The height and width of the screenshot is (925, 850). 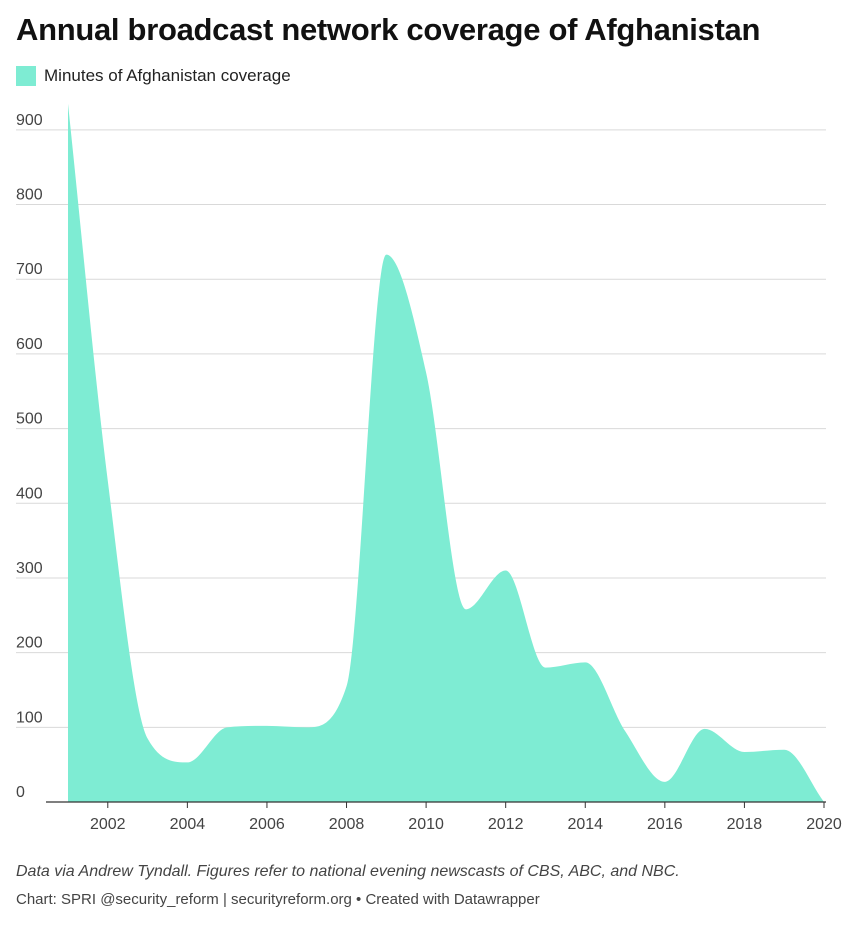 I want to click on x-tick-label: 2018, so click(x=745, y=824).